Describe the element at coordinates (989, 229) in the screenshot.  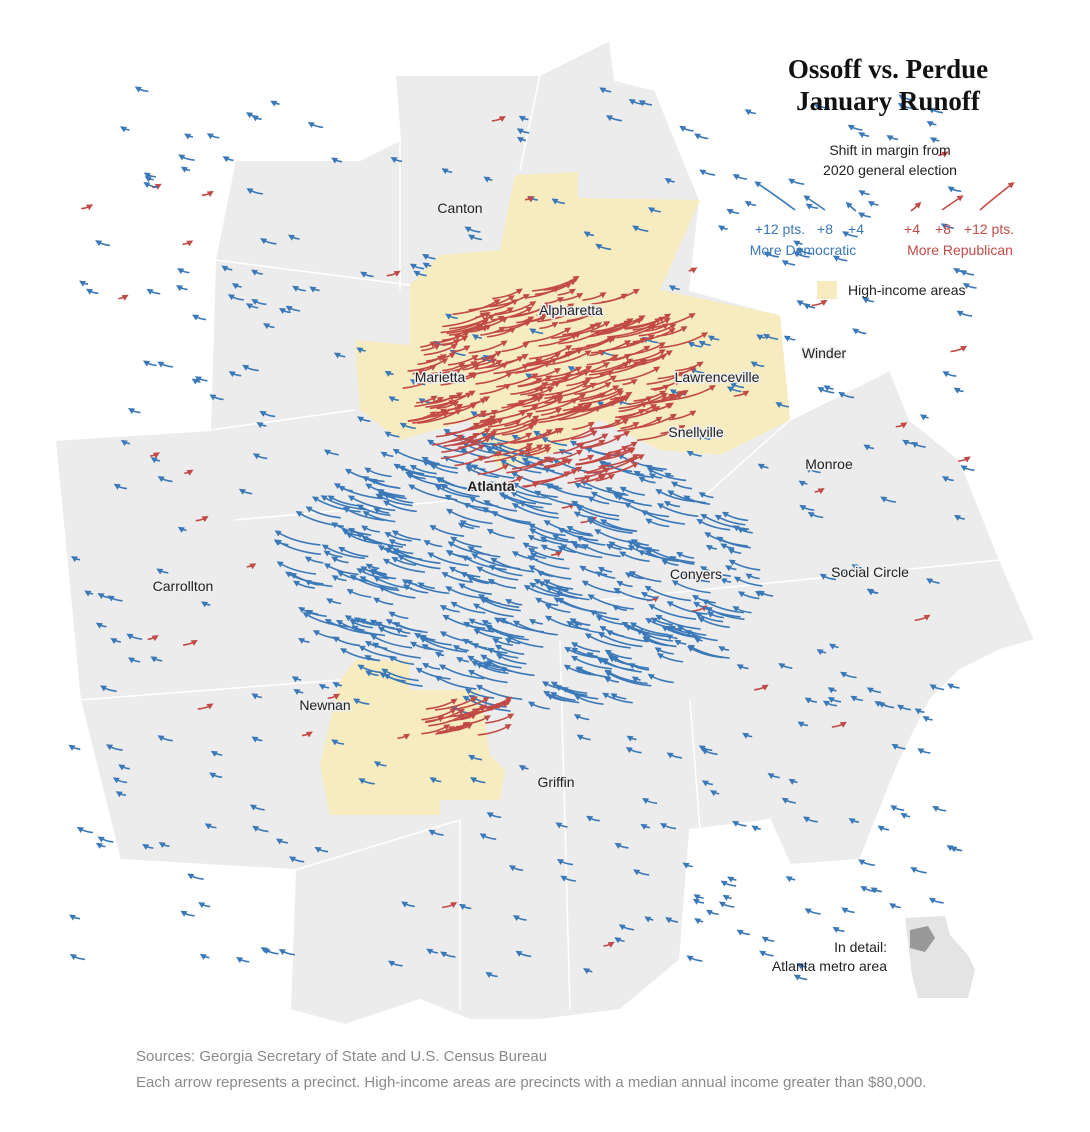
I see `legend-tick: +12 pts.` at that location.